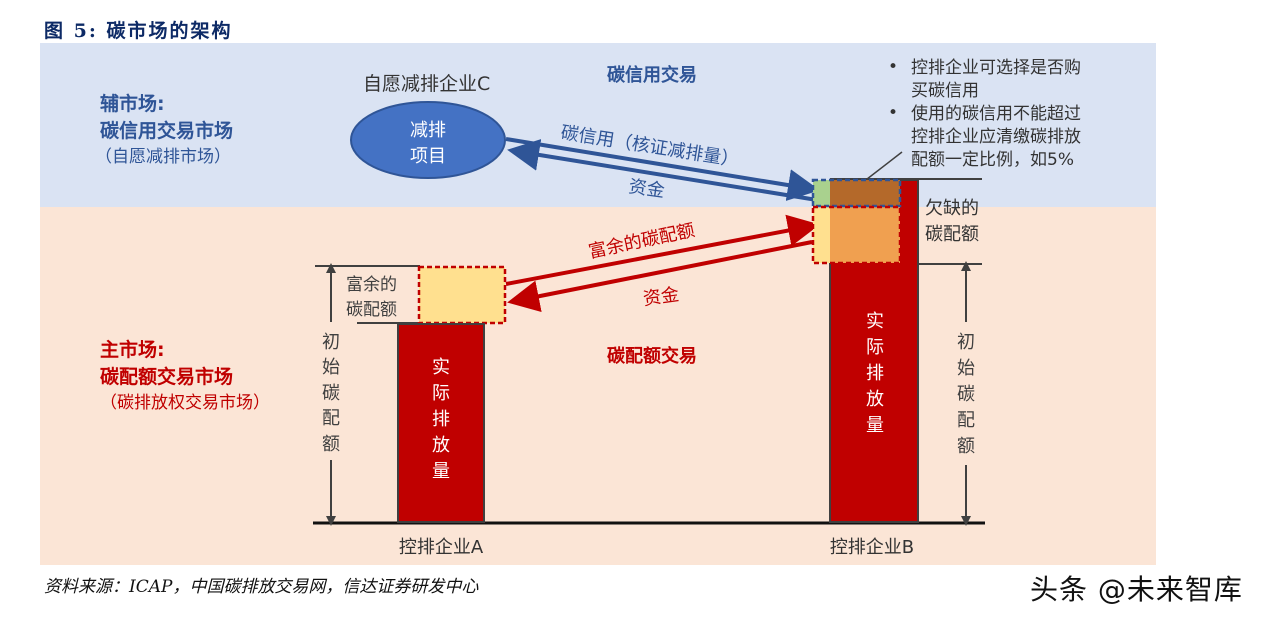  What do you see at coordinates (1136, 589) in the screenshot?
I see `watermark: 头条 @未来智库` at bounding box center [1136, 589].